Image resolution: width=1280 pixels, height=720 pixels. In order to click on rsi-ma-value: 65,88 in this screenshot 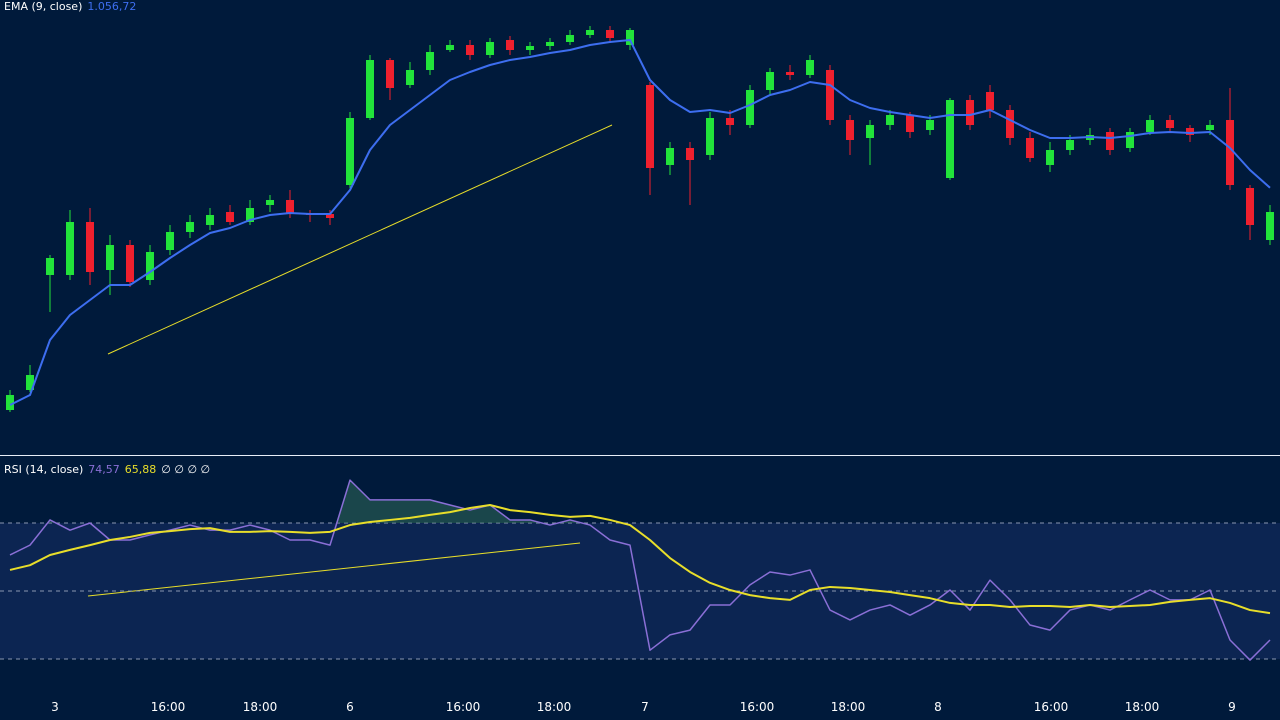, I will do `click(140, 469)`.